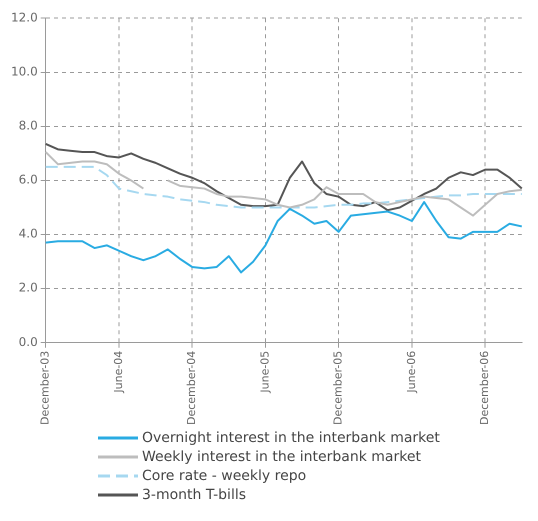 Image resolution: width=538 pixels, height=521 pixels. I want to click on y-tick-label: 2.0, so click(28, 287).